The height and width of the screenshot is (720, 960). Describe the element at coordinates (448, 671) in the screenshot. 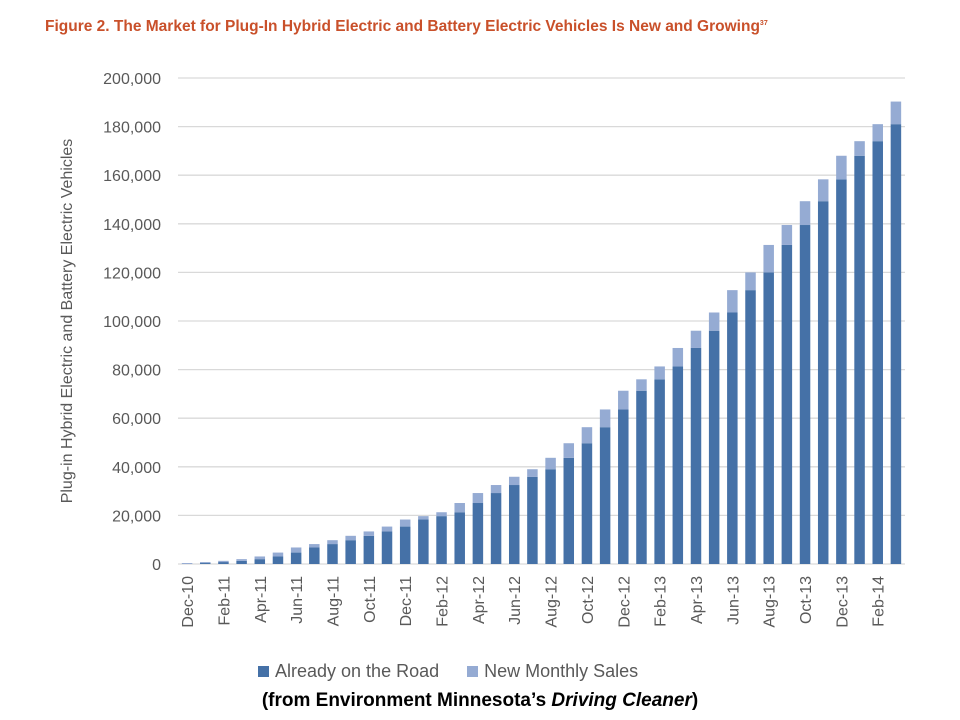

I see `legend: Already on the Road New Monthly Sales` at that location.